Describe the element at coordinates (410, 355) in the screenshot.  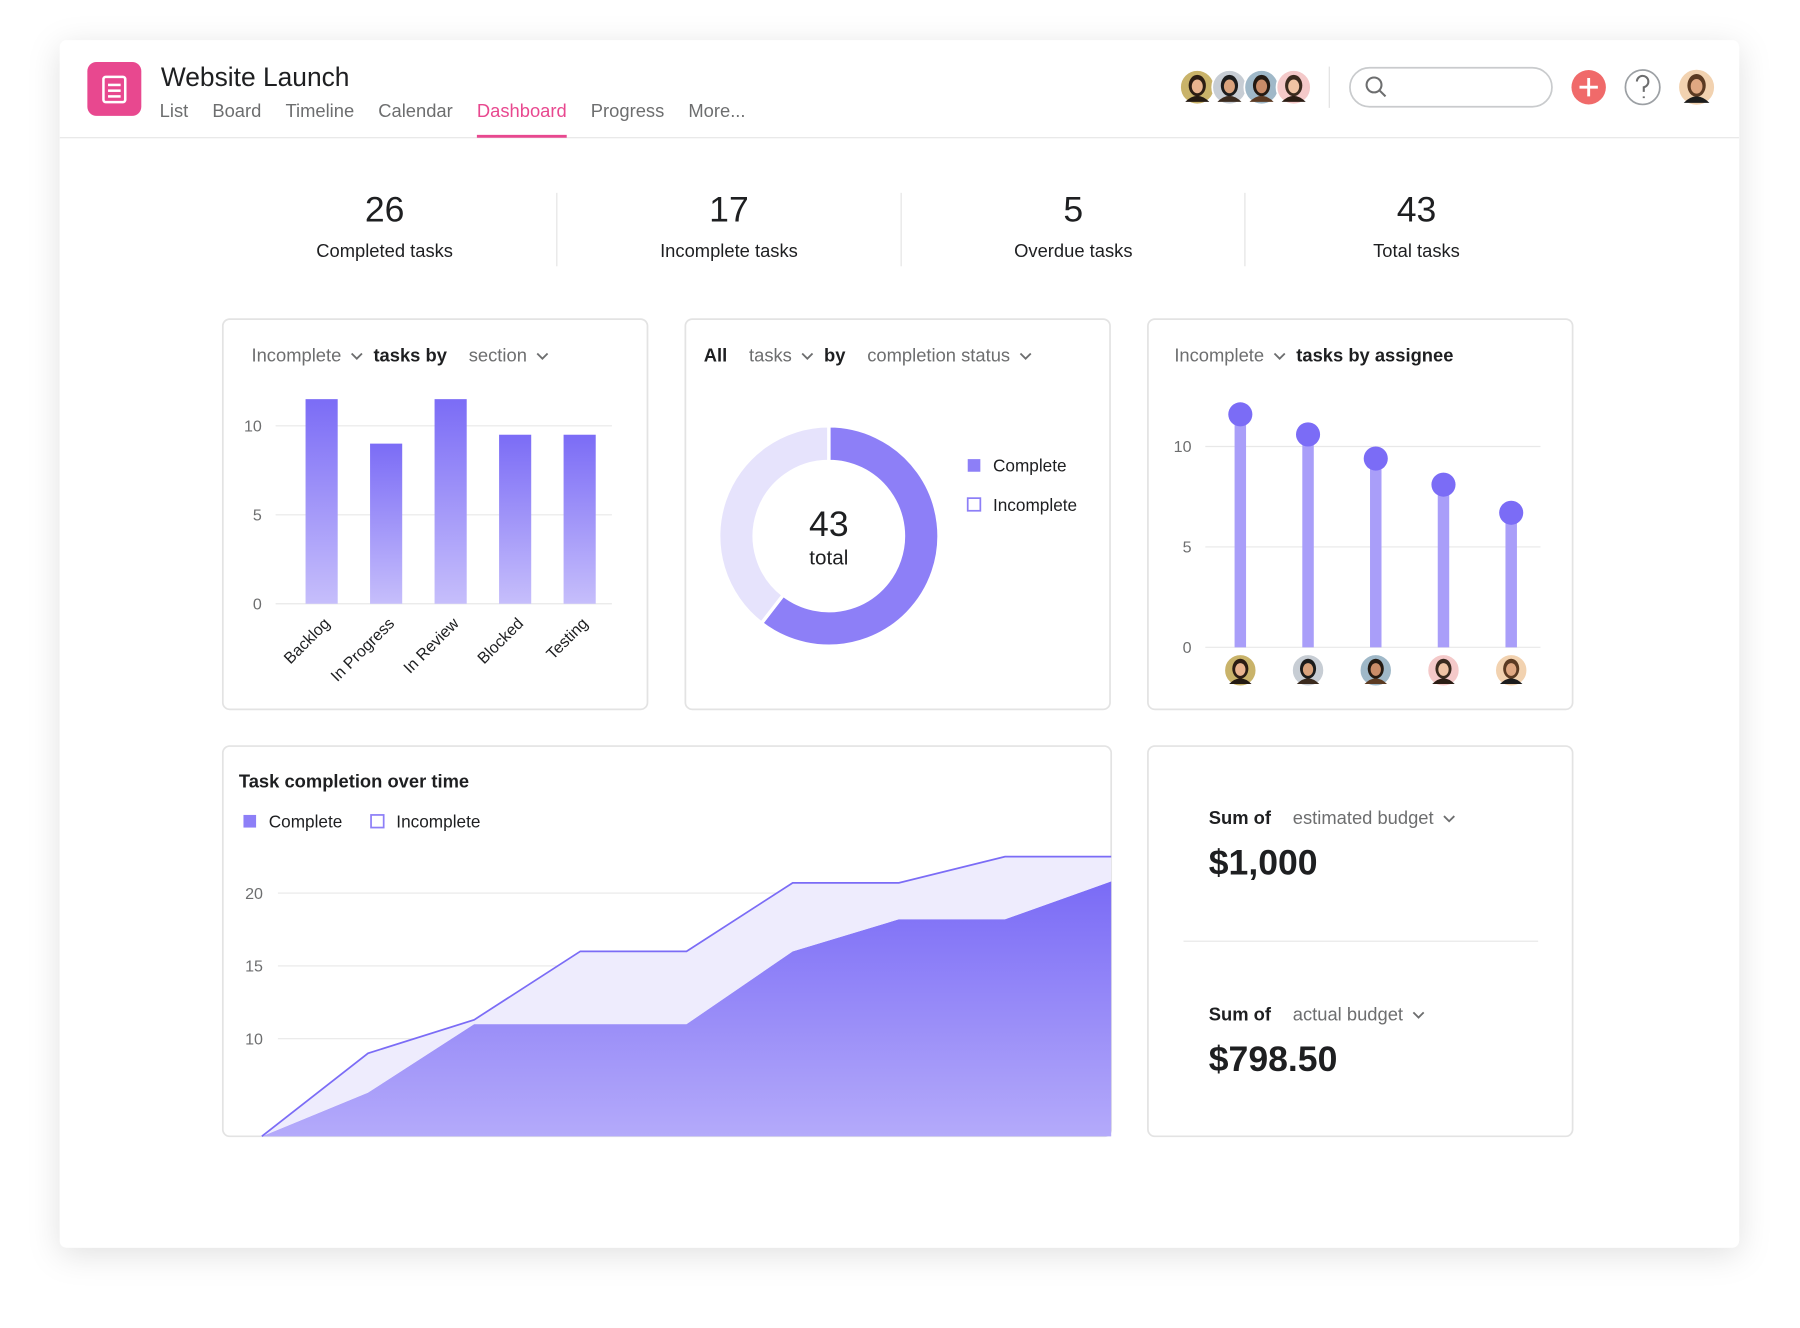
I see `chart-title: tasks by` at that location.